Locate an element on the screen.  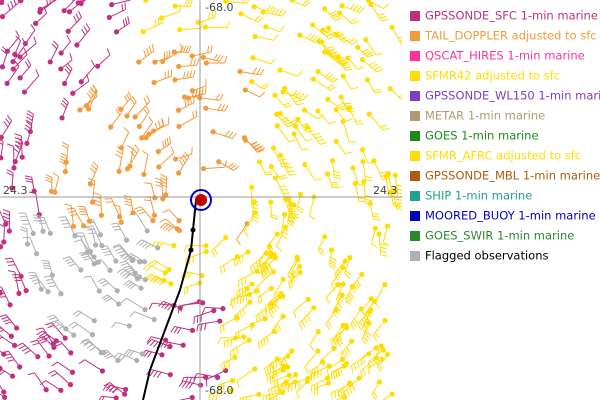
legend-label: TAIL_DOPPLER adjusted to sfc is located at coordinates (510, 36).